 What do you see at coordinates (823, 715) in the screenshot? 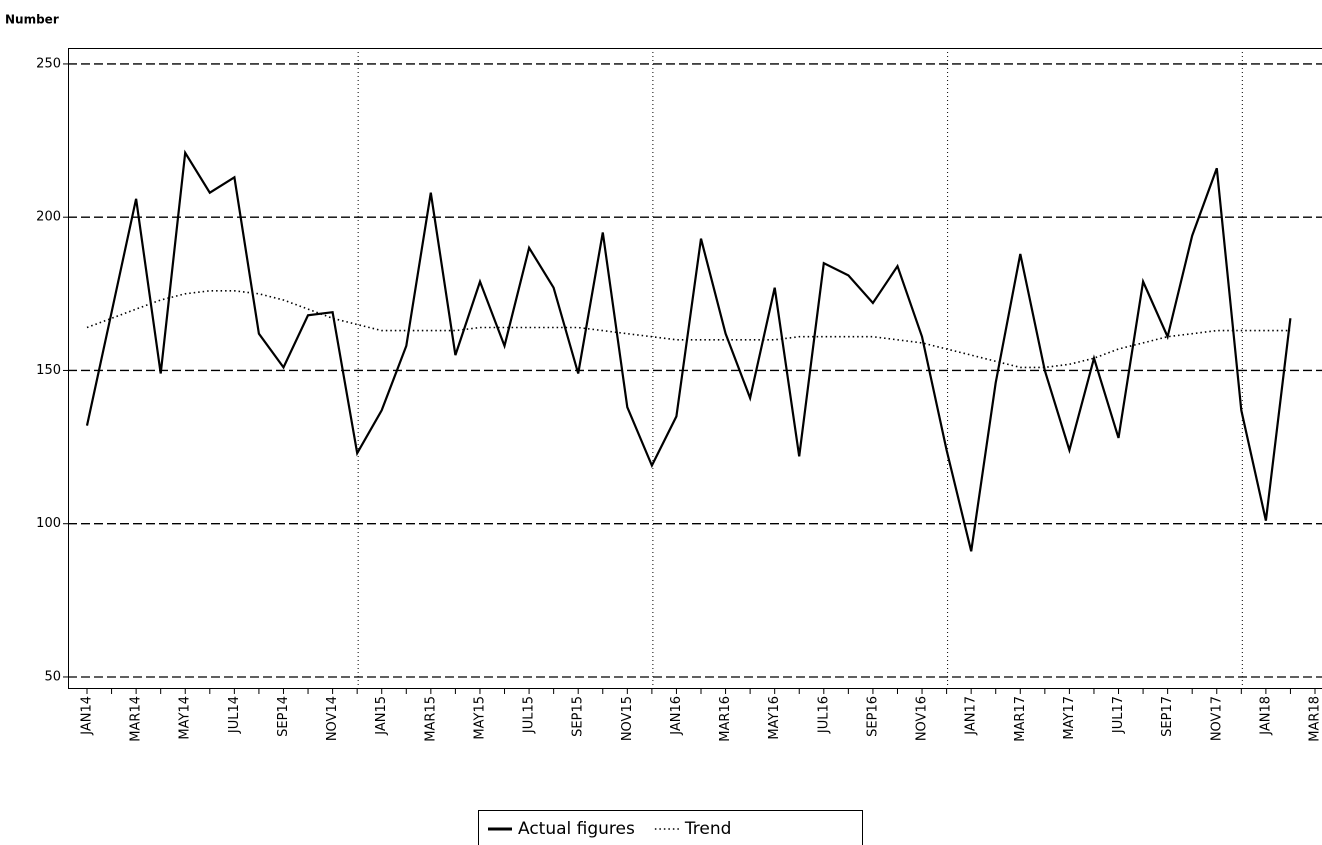
I see `x-tick-label: JUL16` at bounding box center [823, 715].